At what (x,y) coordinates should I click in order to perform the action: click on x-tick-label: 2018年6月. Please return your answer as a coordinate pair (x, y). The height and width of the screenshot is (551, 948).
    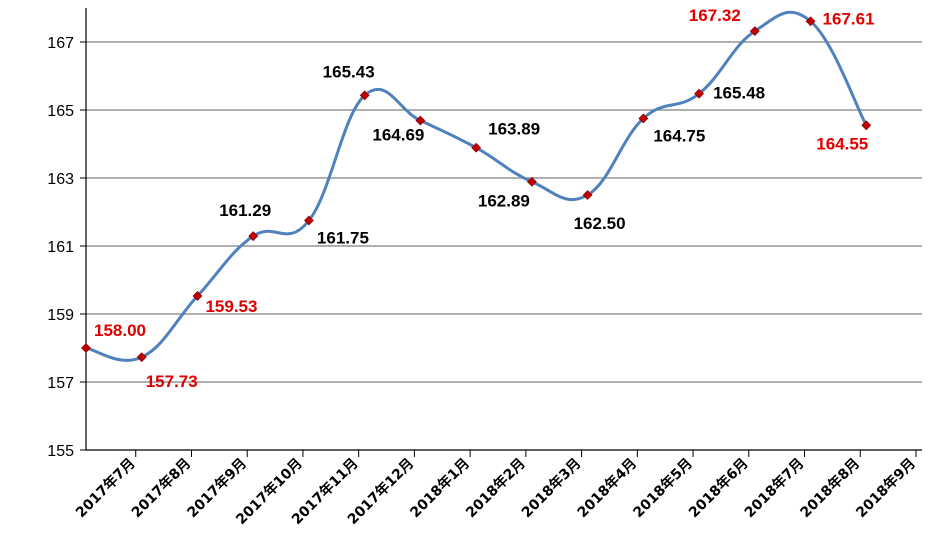
    Looking at the image, I should click on (718, 488).